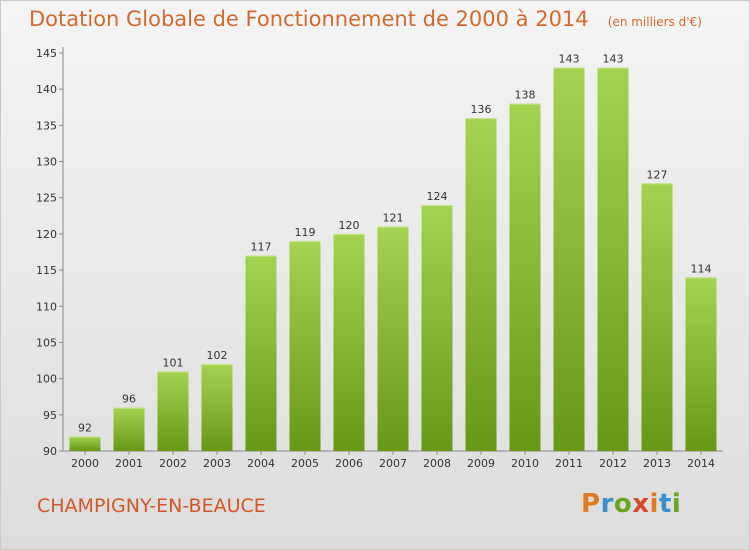  What do you see at coordinates (525, 463) in the screenshot?
I see `x-tick-label-2010: 2010` at bounding box center [525, 463].